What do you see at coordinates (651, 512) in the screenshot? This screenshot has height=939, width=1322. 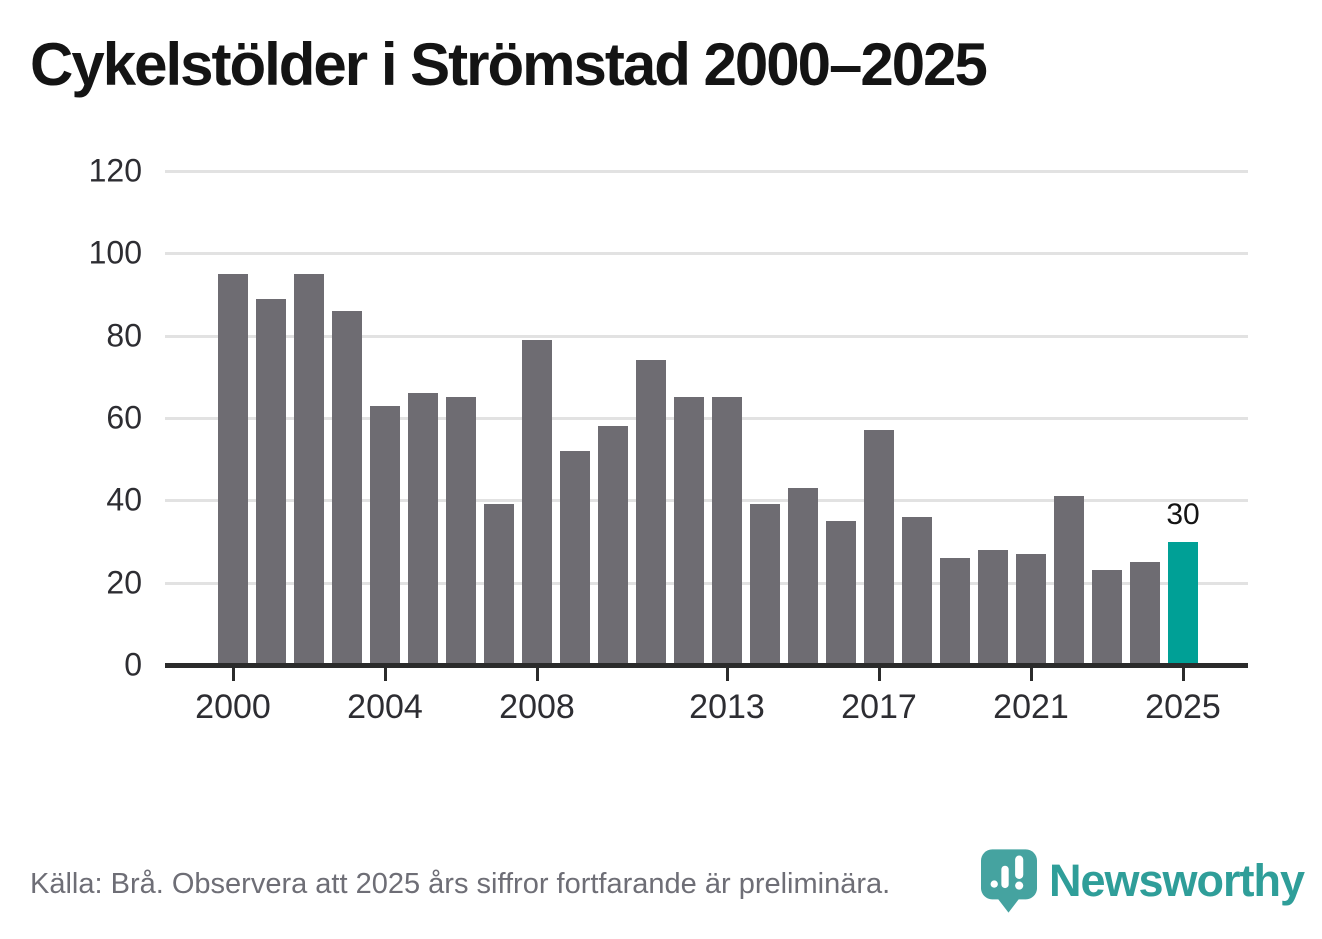 I see `bar-2011` at bounding box center [651, 512].